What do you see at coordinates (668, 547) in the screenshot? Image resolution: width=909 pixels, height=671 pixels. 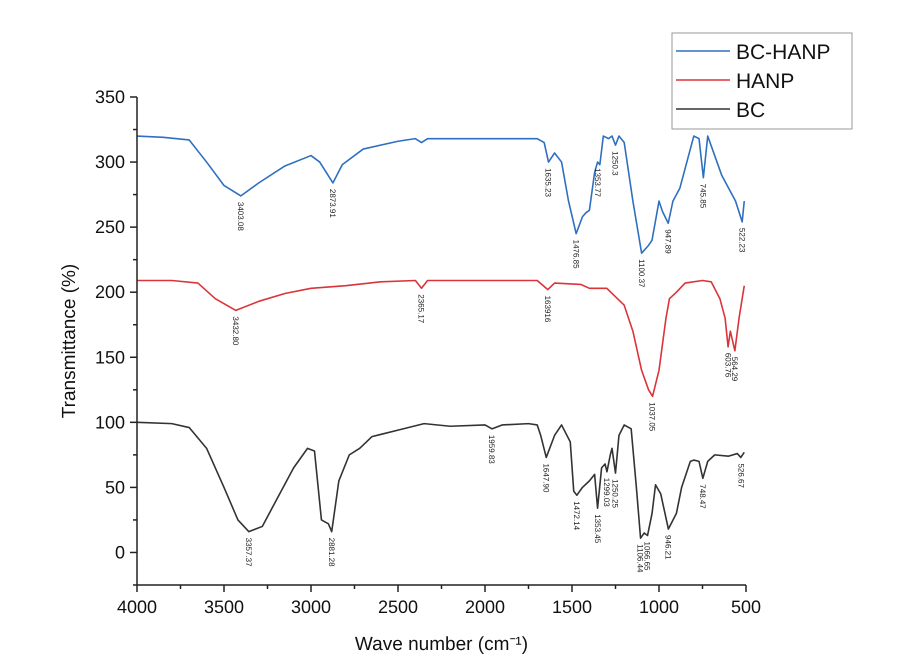 I see `annotation: 946.21` at bounding box center [668, 547].